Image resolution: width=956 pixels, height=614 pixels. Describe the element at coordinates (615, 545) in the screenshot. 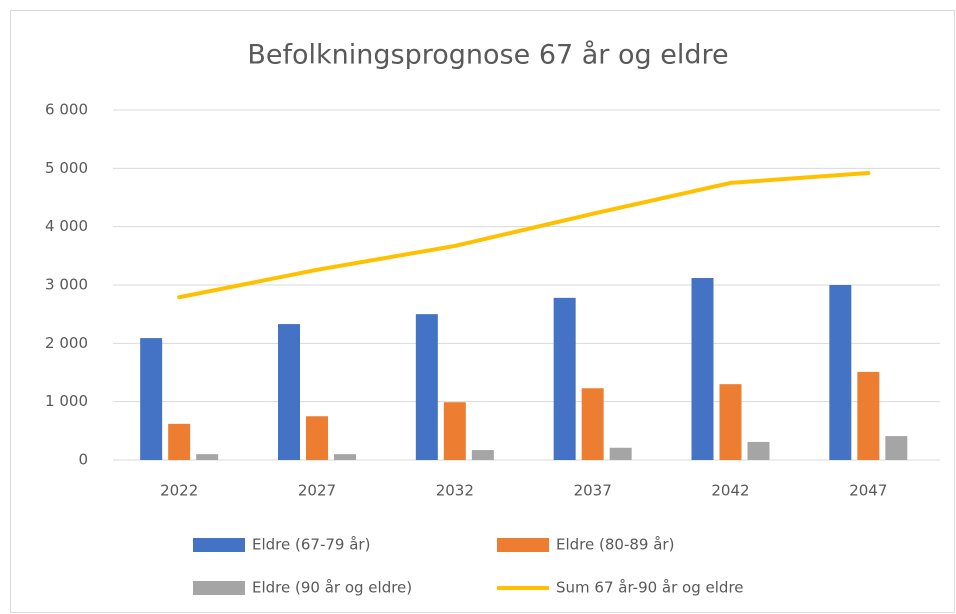

I see `legend-label: Eldre (80-89 år)` at that location.